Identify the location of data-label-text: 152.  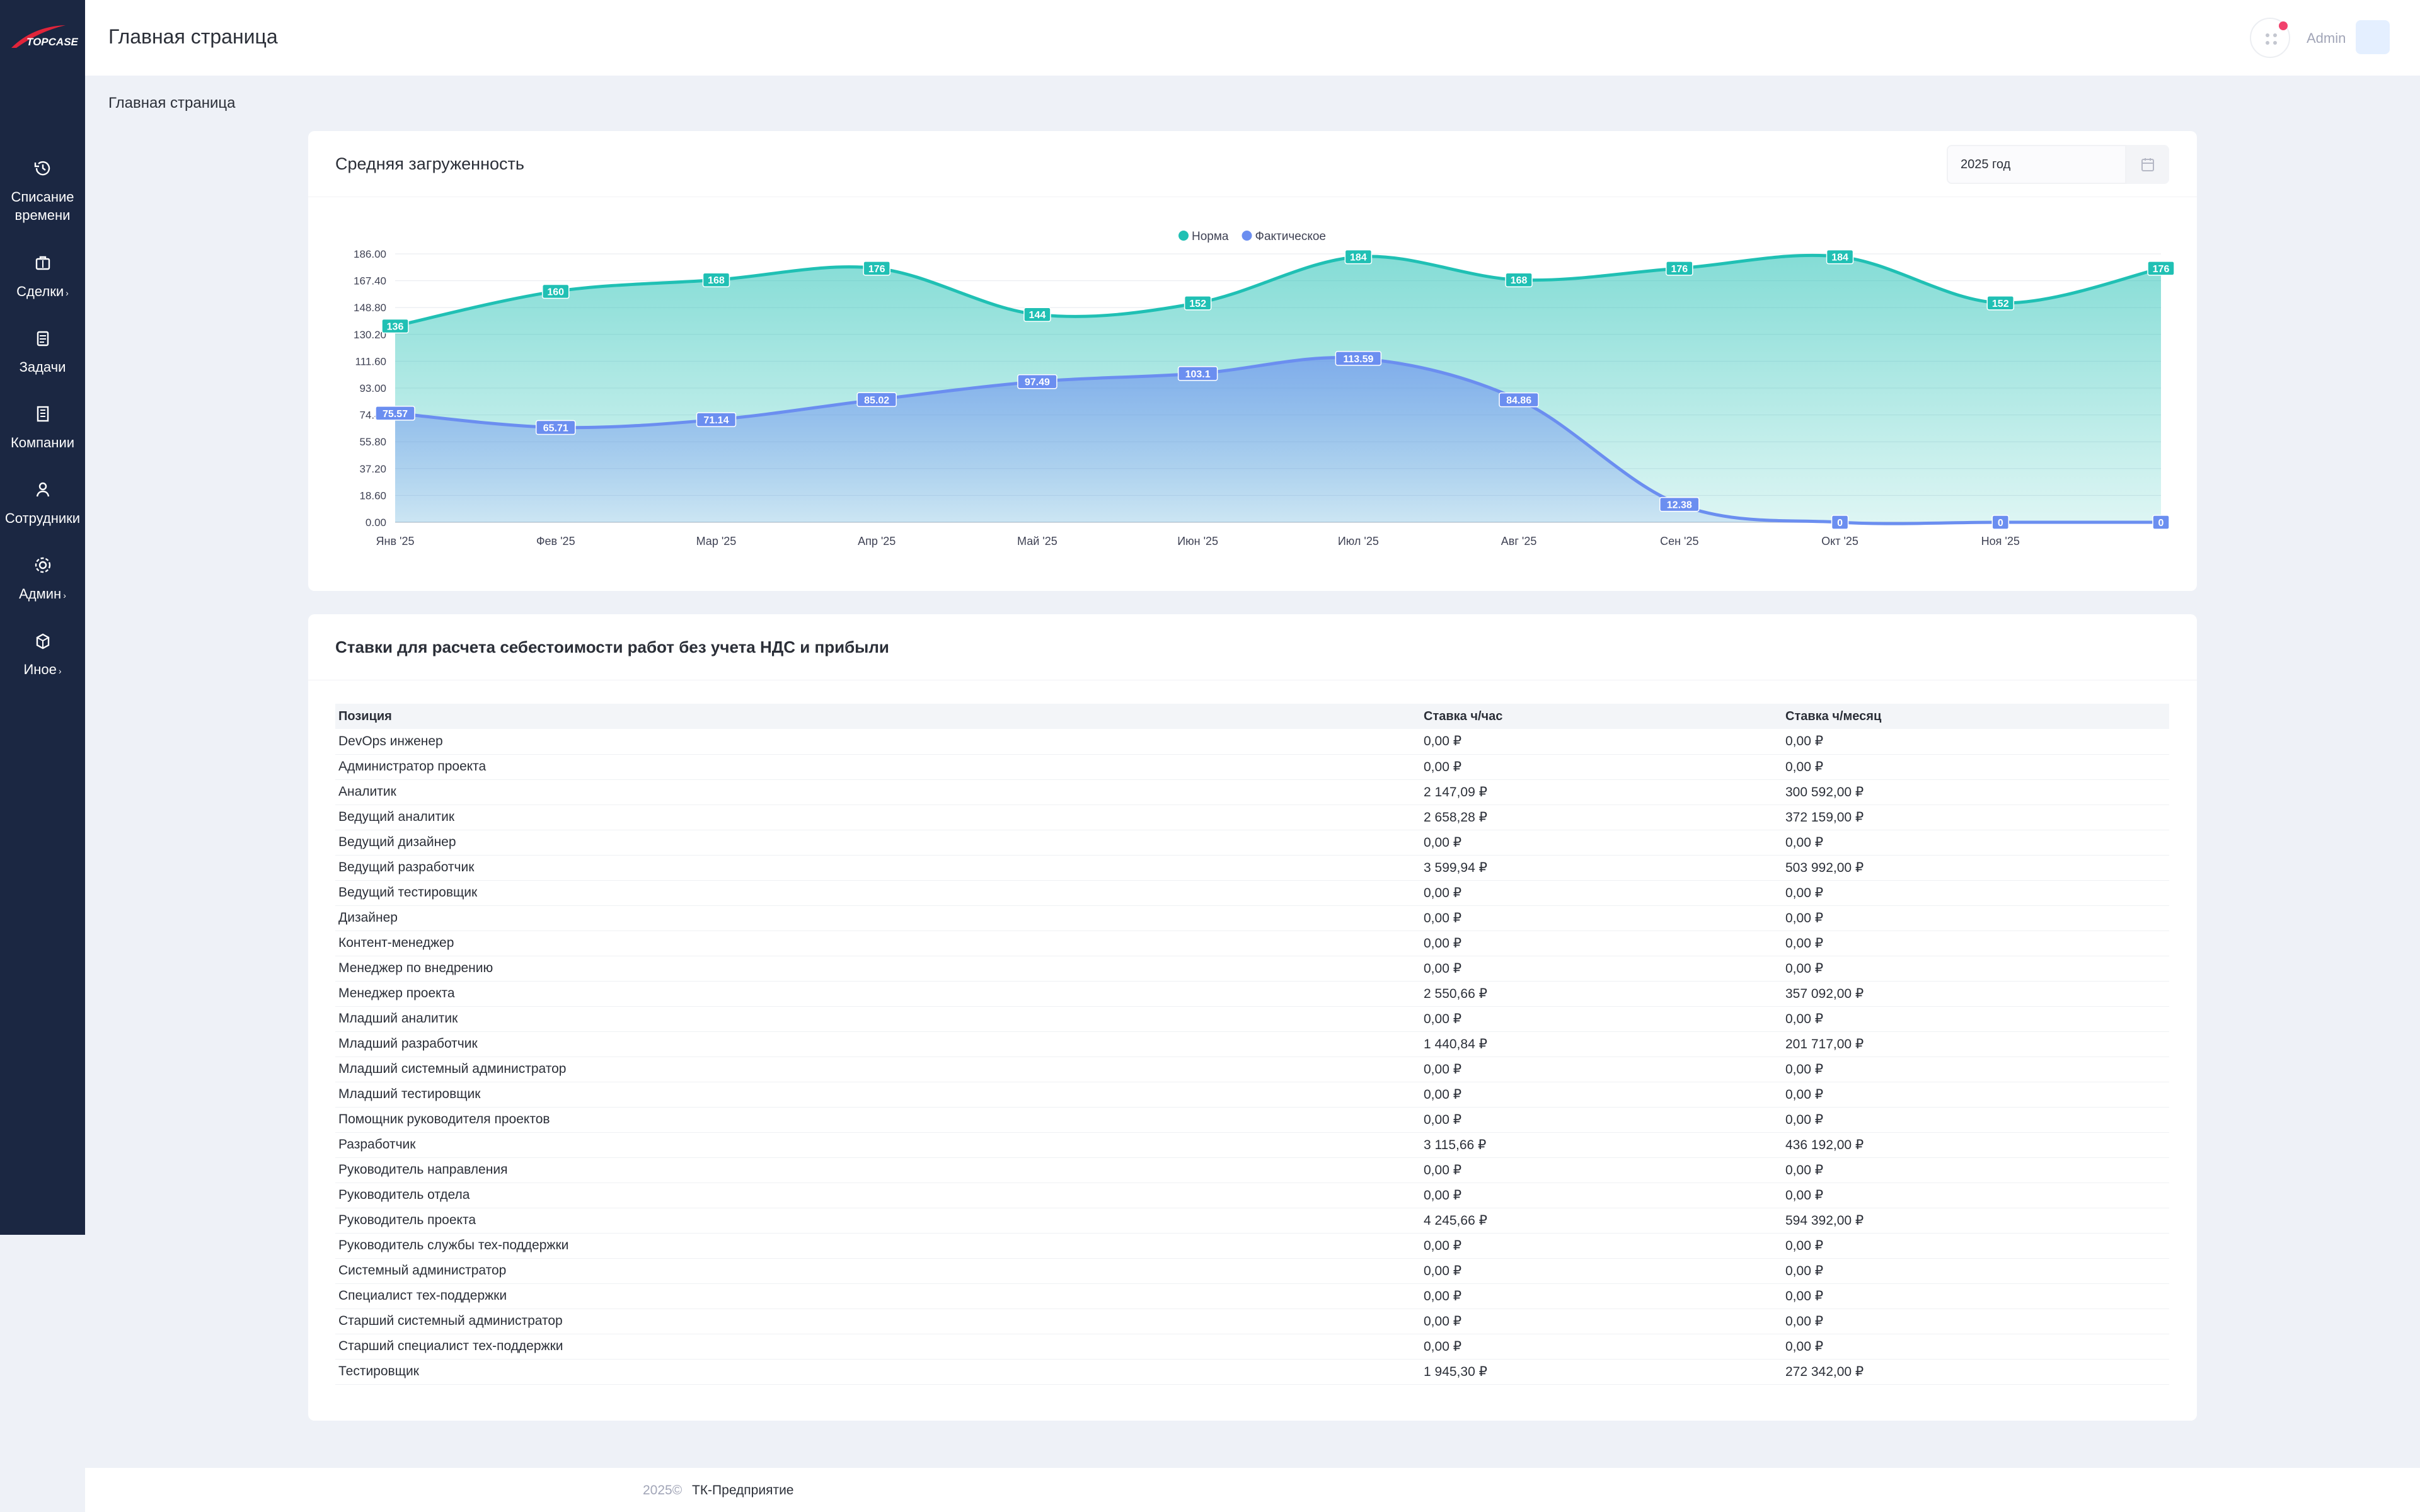
(2001, 304).